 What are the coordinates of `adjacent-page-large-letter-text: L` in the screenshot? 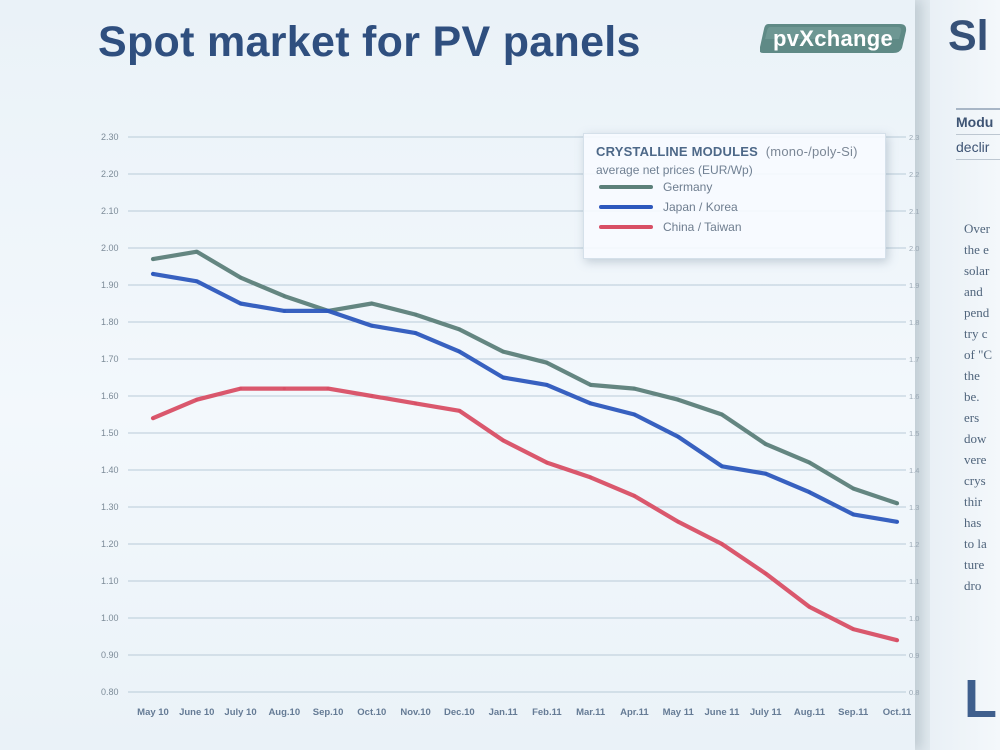 It's located at (980, 699).